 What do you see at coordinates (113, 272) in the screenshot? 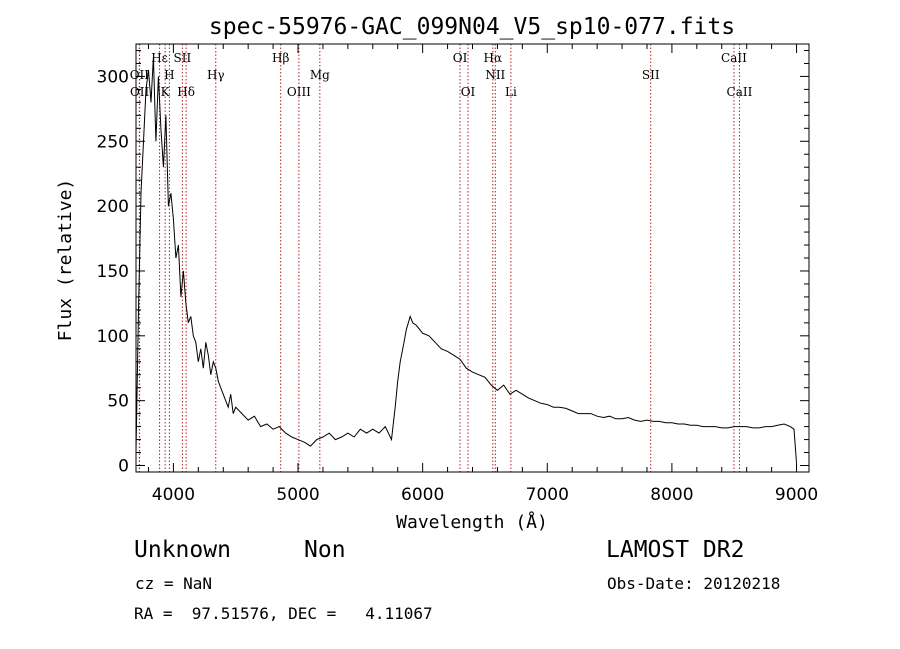
I see `y-tick-label: 150` at bounding box center [113, 272].